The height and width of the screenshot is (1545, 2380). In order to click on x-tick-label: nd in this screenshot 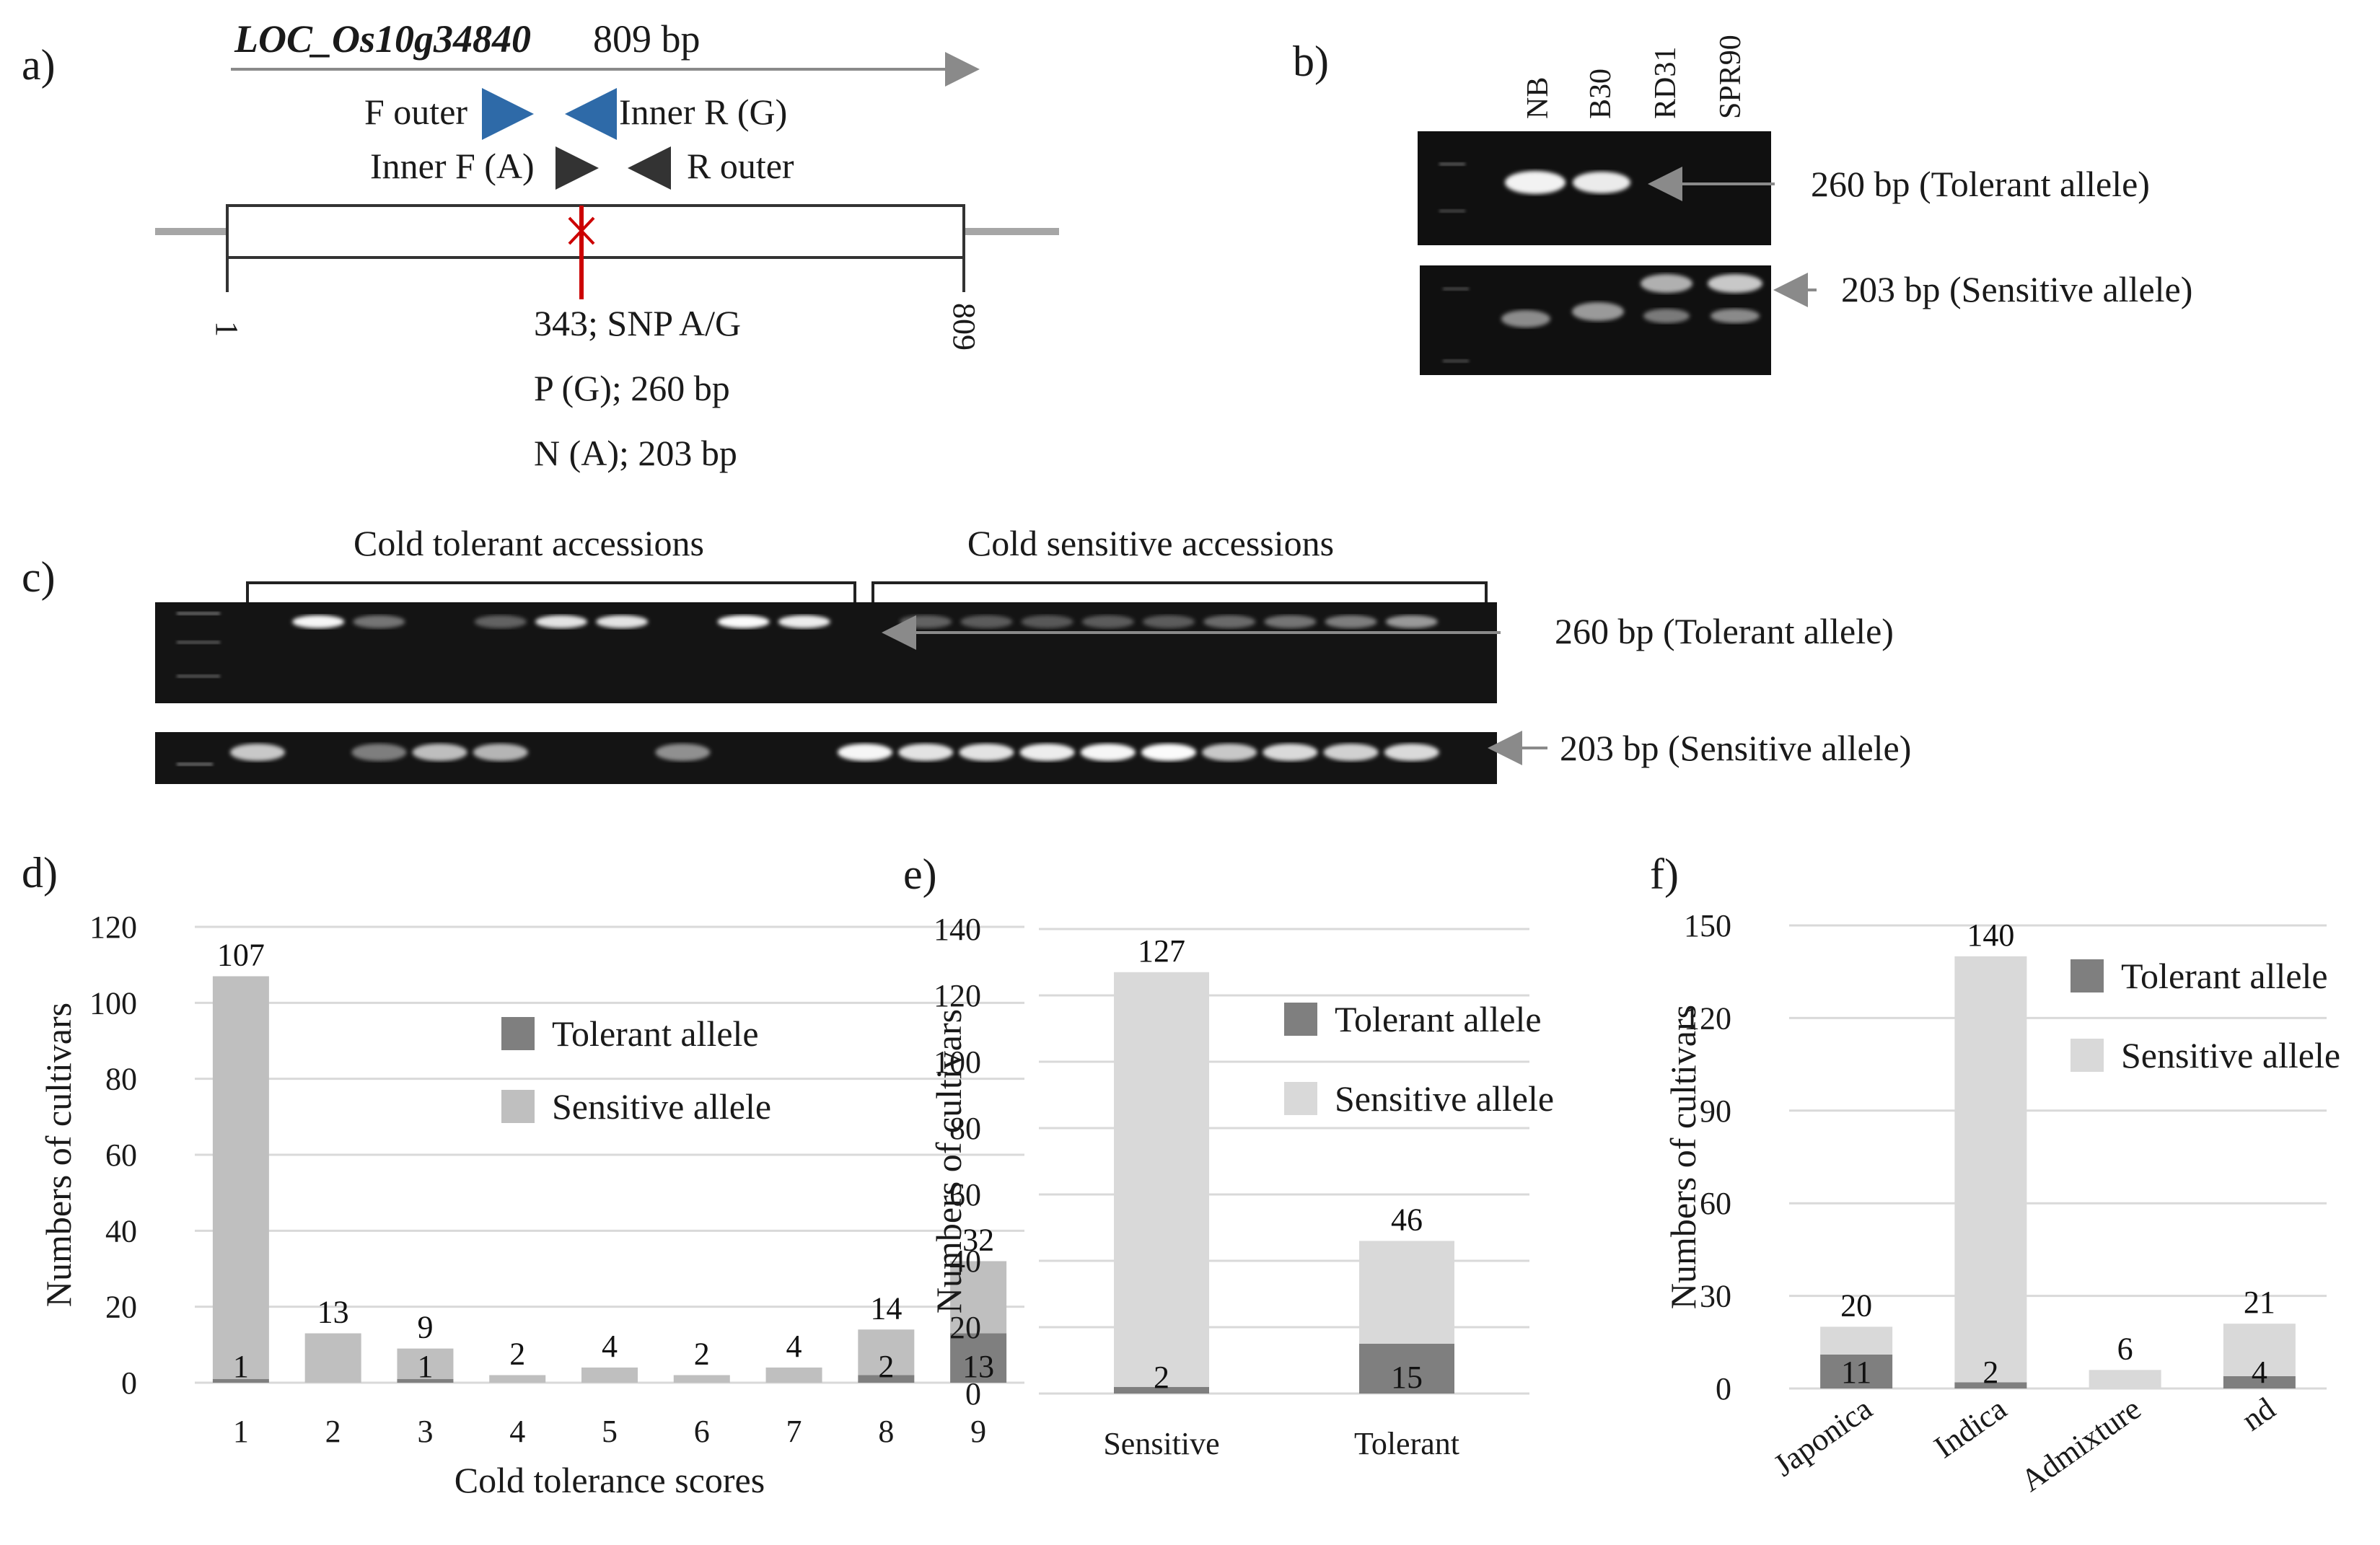, I will do `click(2258, 1414)`.